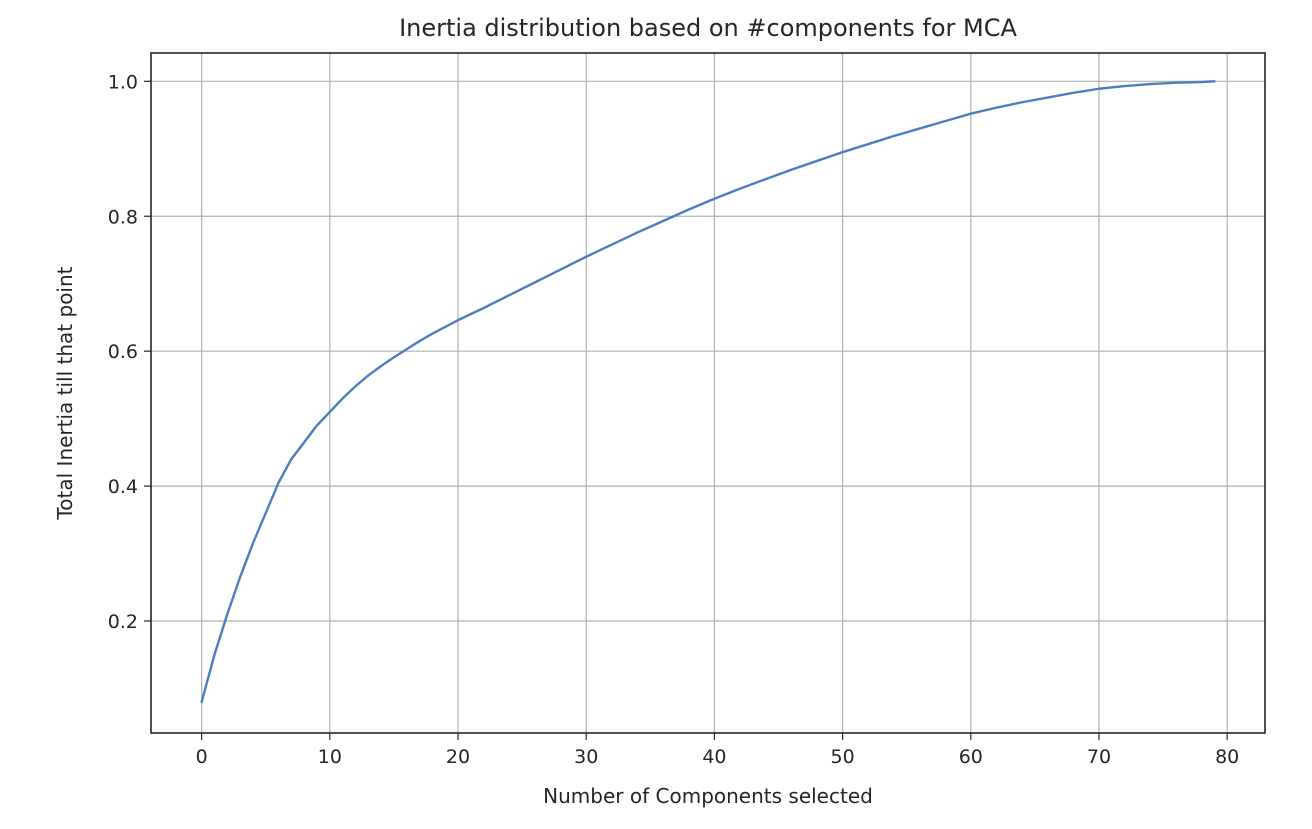 The image size is (1312, 829). Describe the element at coordinates (123, 352) in the screenshot. I see `y-tick-label: 0.6` at that location.